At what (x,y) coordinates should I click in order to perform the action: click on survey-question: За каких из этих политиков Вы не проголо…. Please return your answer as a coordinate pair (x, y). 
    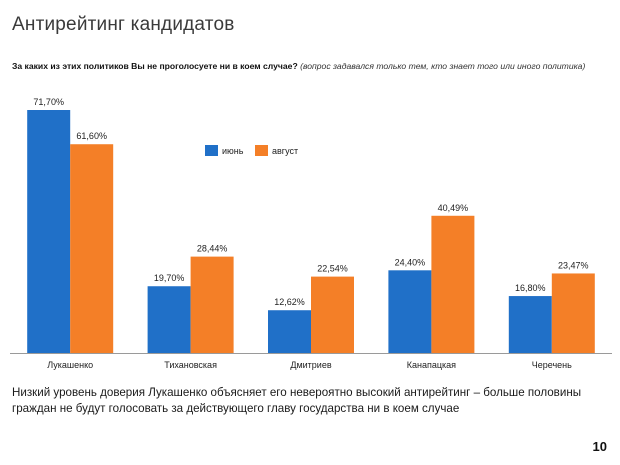
    Looking at the image, I should click on (309, 66).